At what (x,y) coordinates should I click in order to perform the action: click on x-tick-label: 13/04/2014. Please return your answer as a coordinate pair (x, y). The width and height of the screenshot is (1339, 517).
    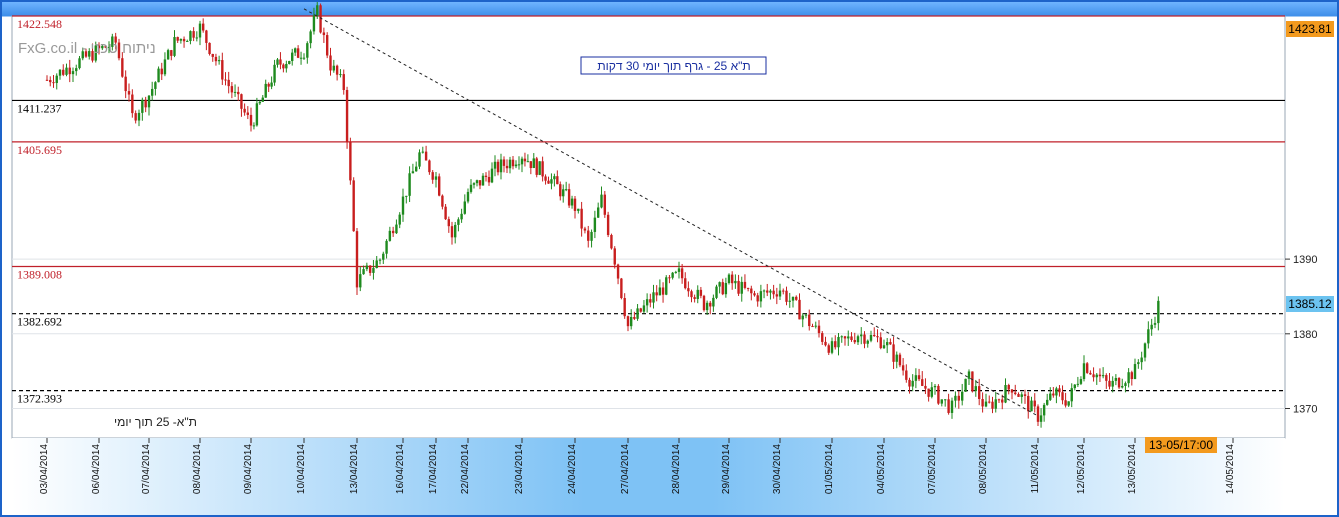
    Looking at the image, I should click on (354, 469).